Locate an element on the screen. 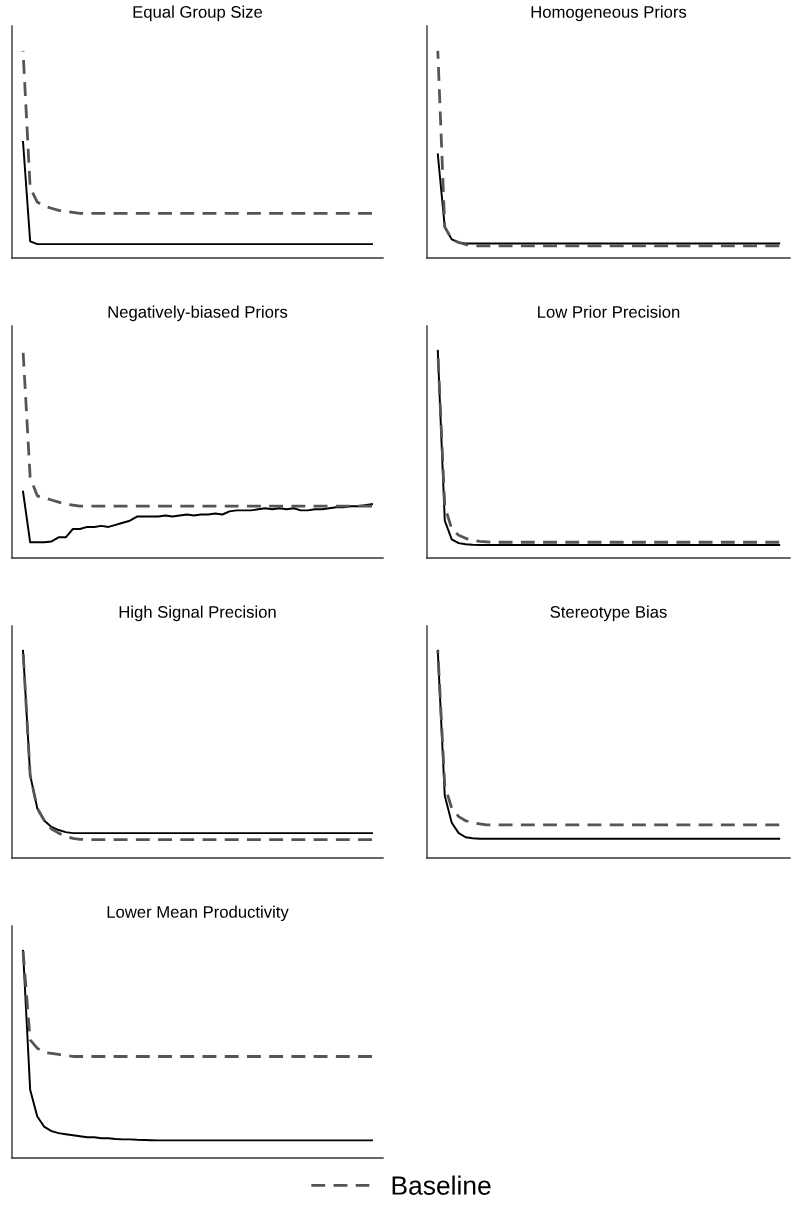 This screenshot has width=803, height=1230. chart-title: Homogeneous Priors is located at coordinates (609, 13).